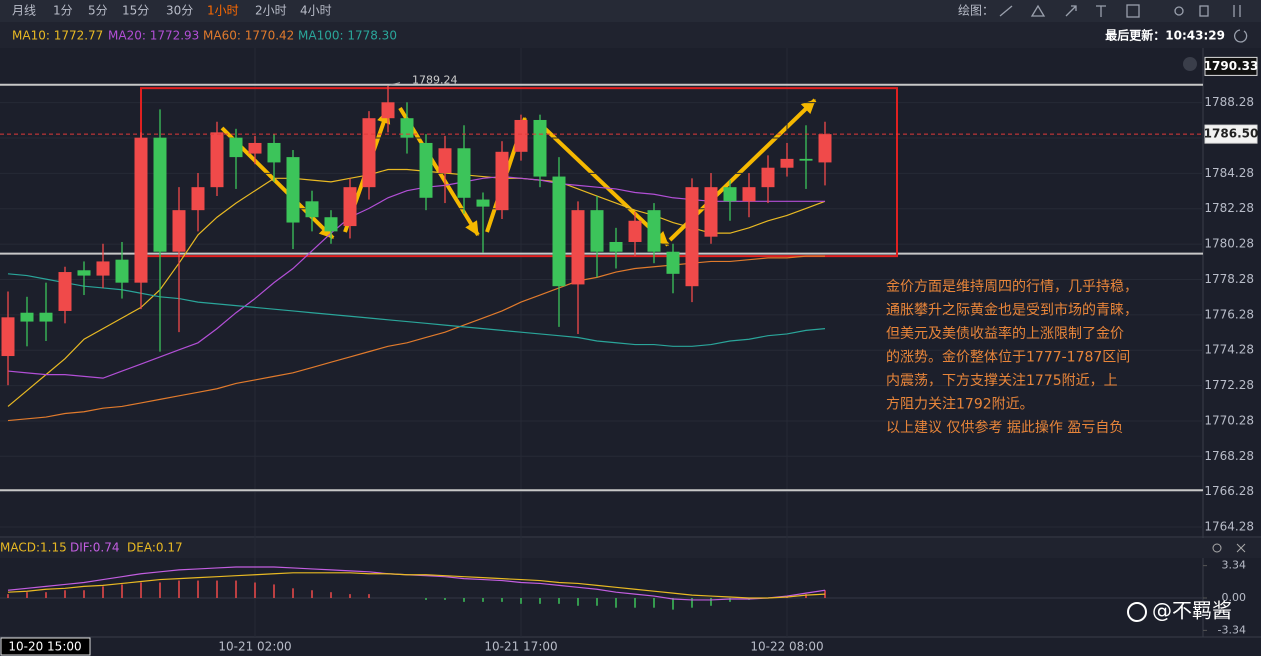 The width and height of the screenshot is (1261, 656). I want to click on y-tick-label: 1788.28, so click(1229, 102).